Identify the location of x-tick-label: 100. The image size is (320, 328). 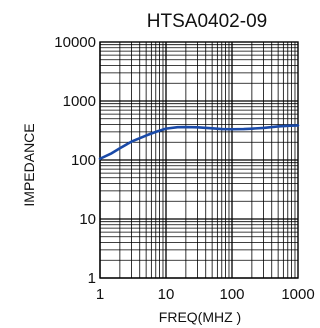
(231, 294).